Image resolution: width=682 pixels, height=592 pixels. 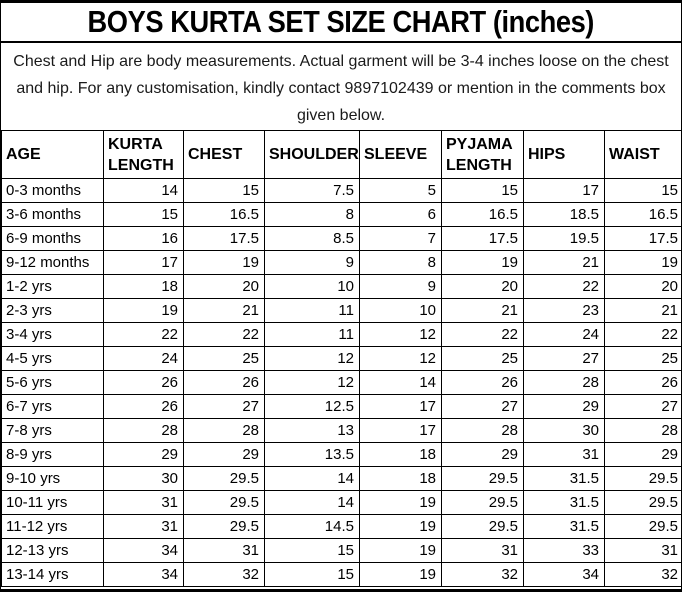 I want to click on value-cell-waist: 25, so click(x=642, y=358).